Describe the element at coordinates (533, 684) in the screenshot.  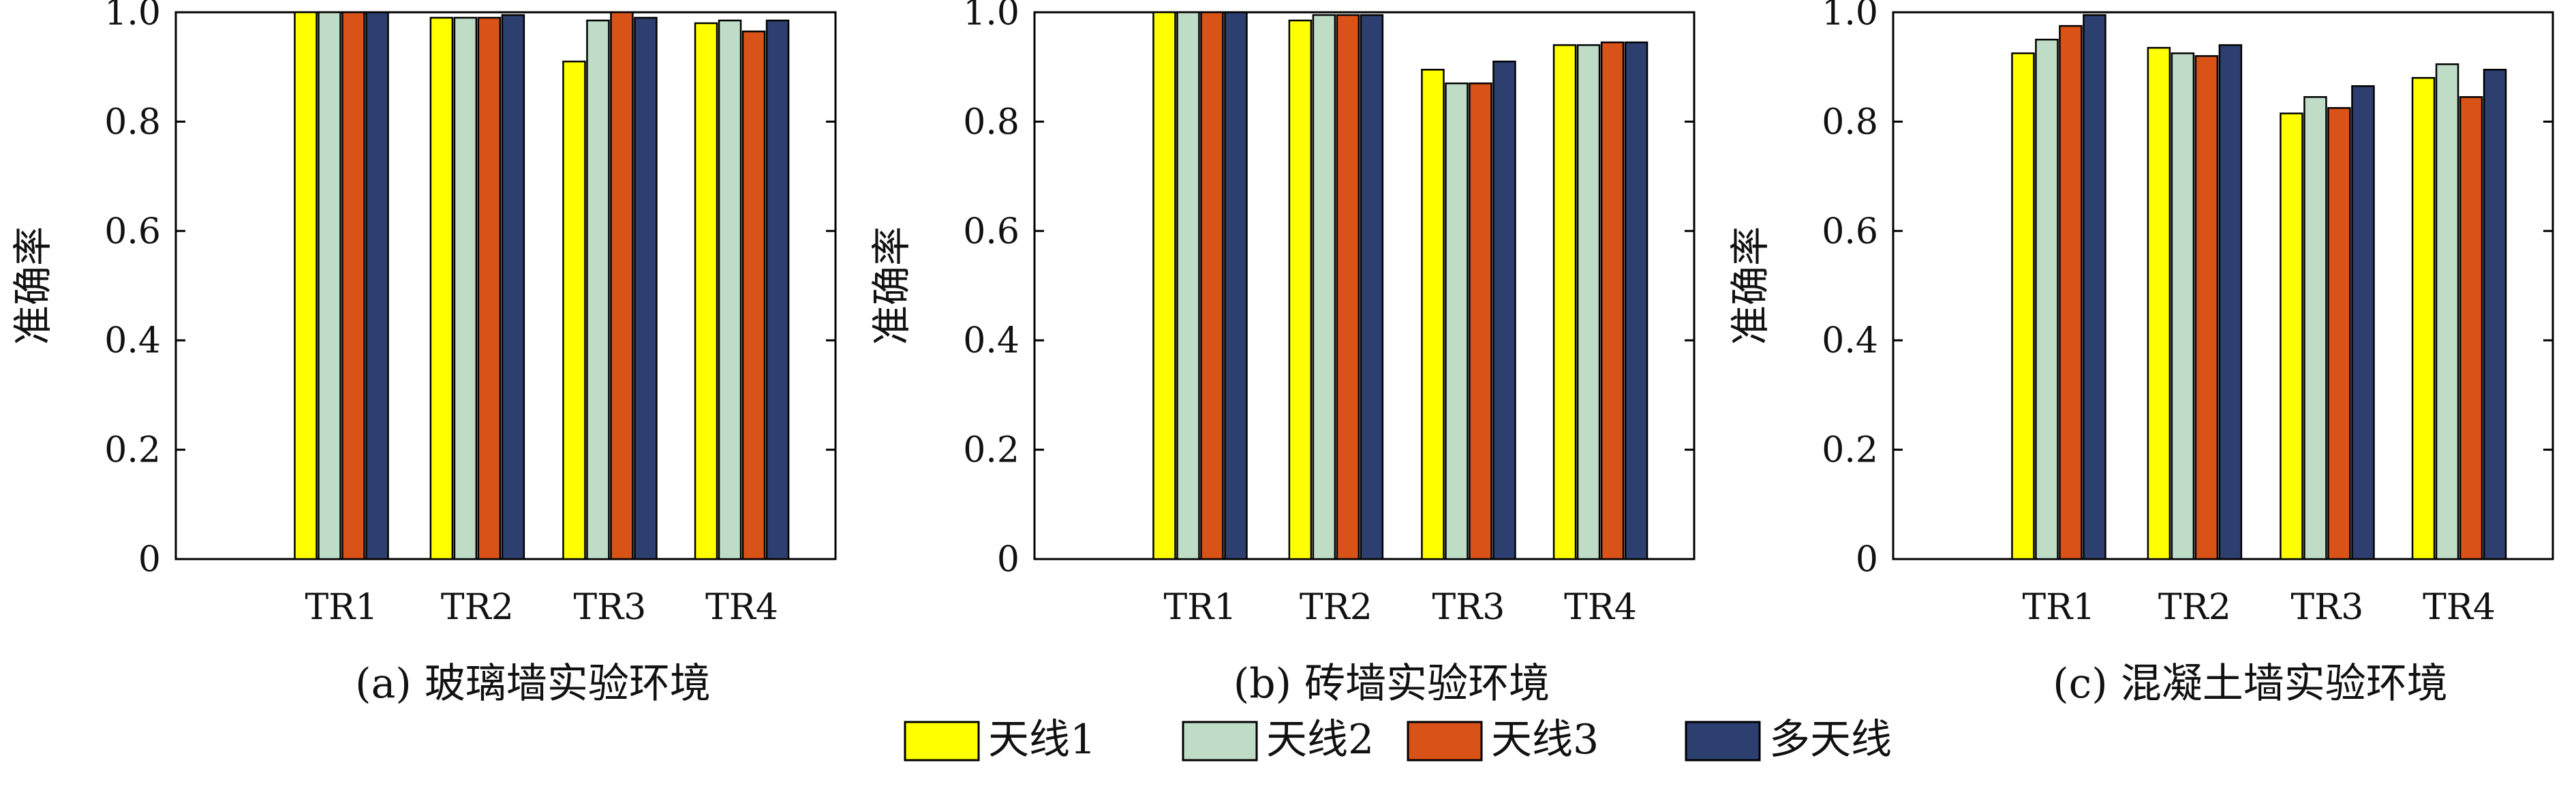
I see `panel-caption: (a) 玻璃墙实验环境` at that location.